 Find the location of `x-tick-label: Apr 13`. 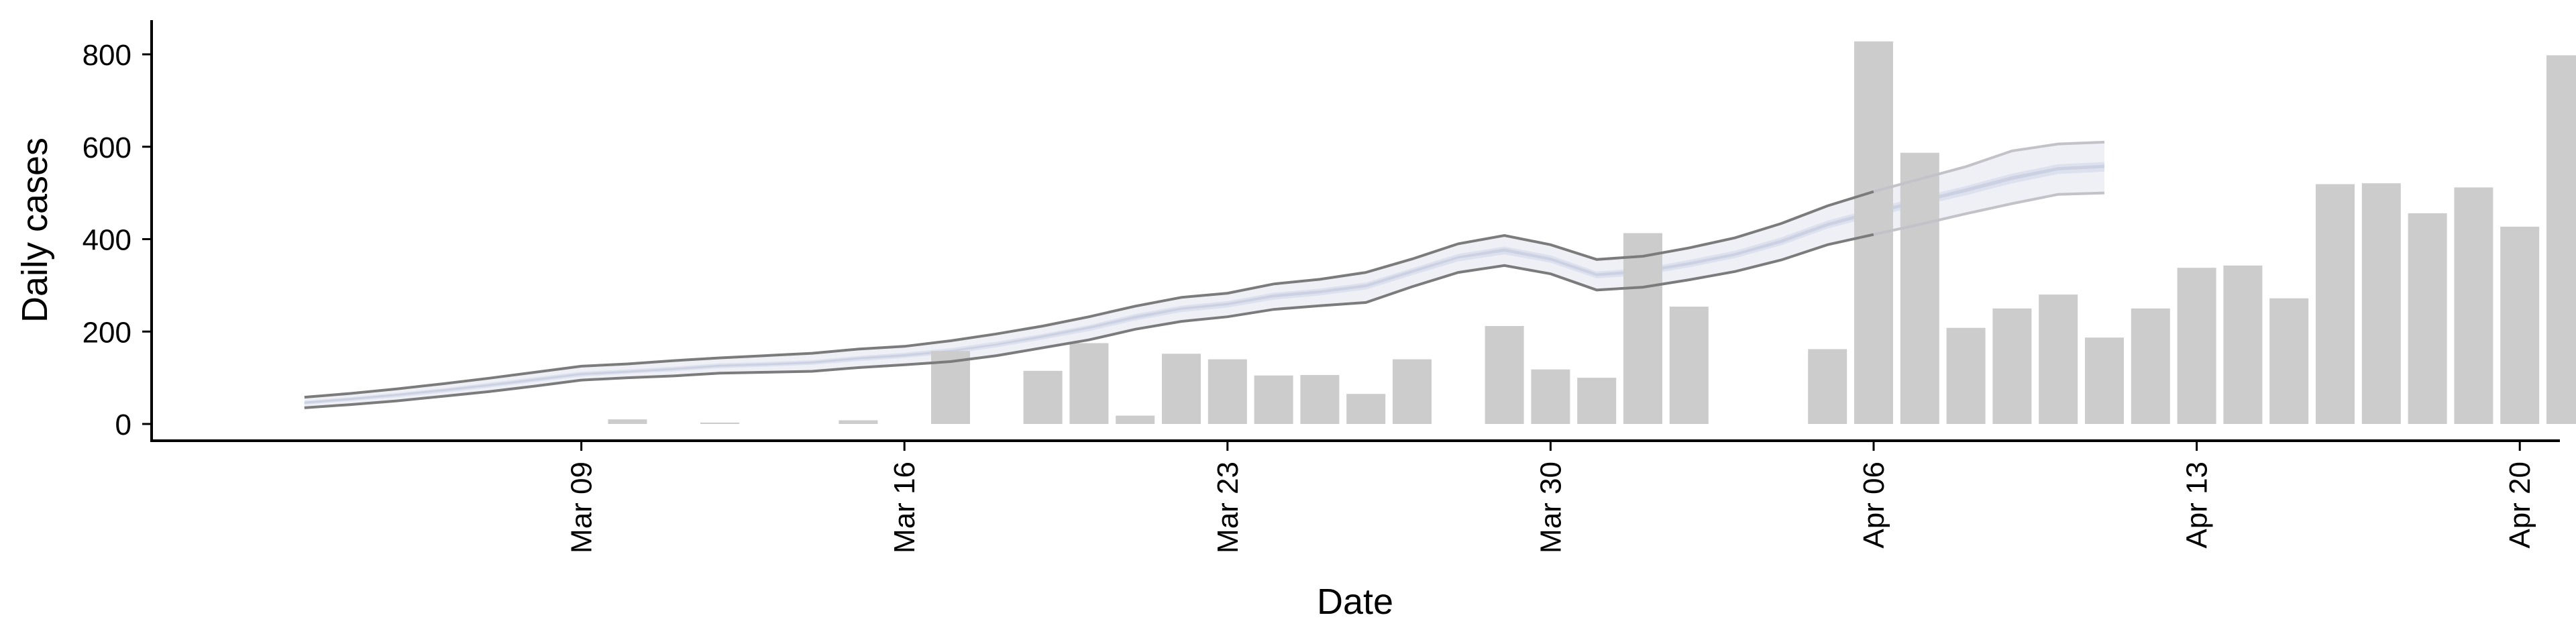

x-tick-label: Apr 13 is located at coordinates (2197, 505).